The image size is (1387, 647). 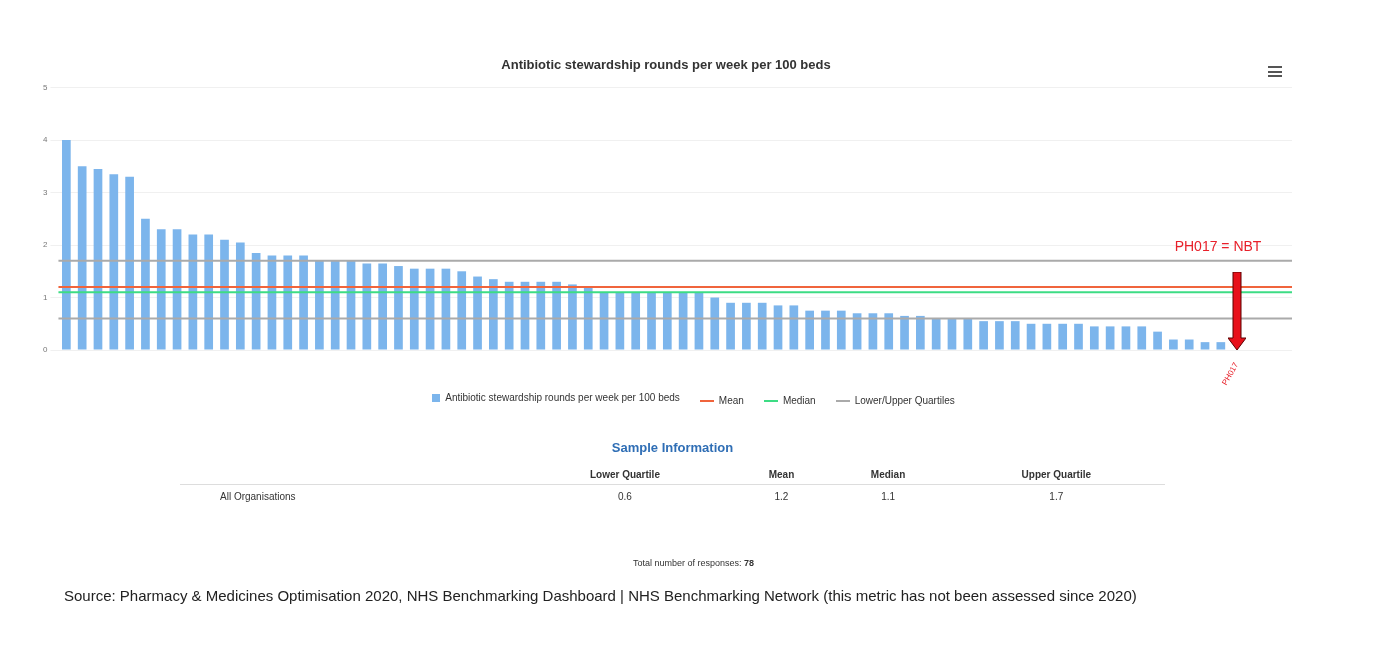 What do you see at coordinates (562, 397) in the screenshot?
I see `legend-label: Antibiotic stewardship rounds per week per 100 beds` at bounding box center [562, 397].